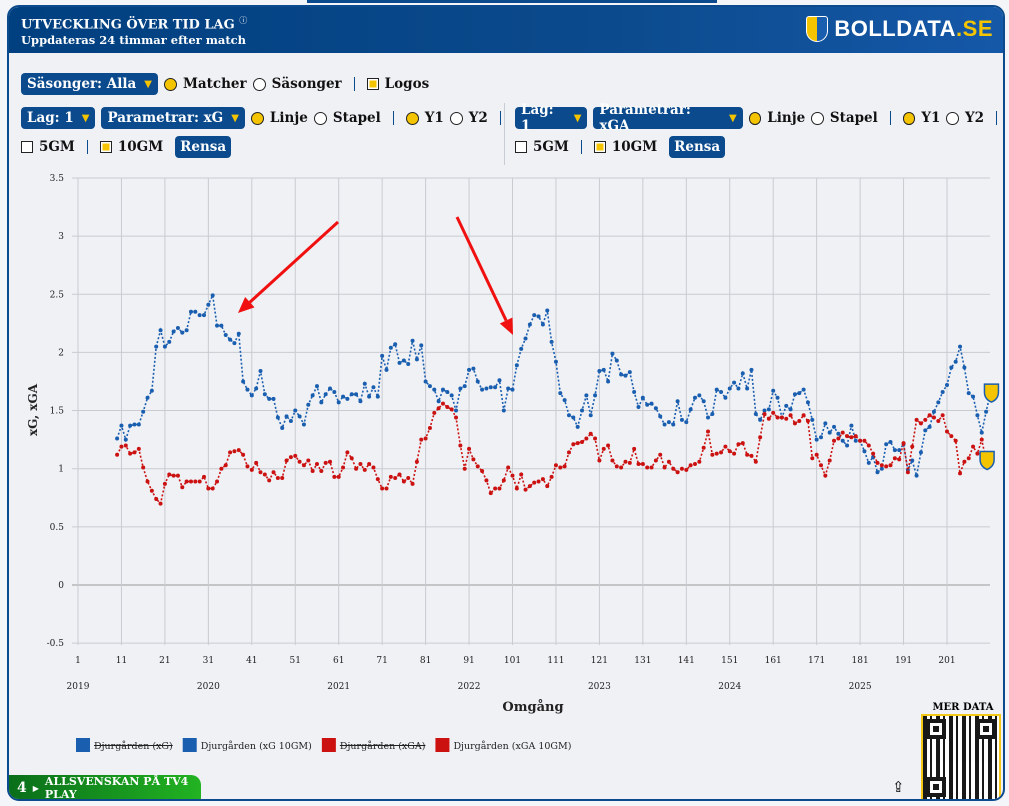  I want to click on year-label: 2022, so click(469, 687).